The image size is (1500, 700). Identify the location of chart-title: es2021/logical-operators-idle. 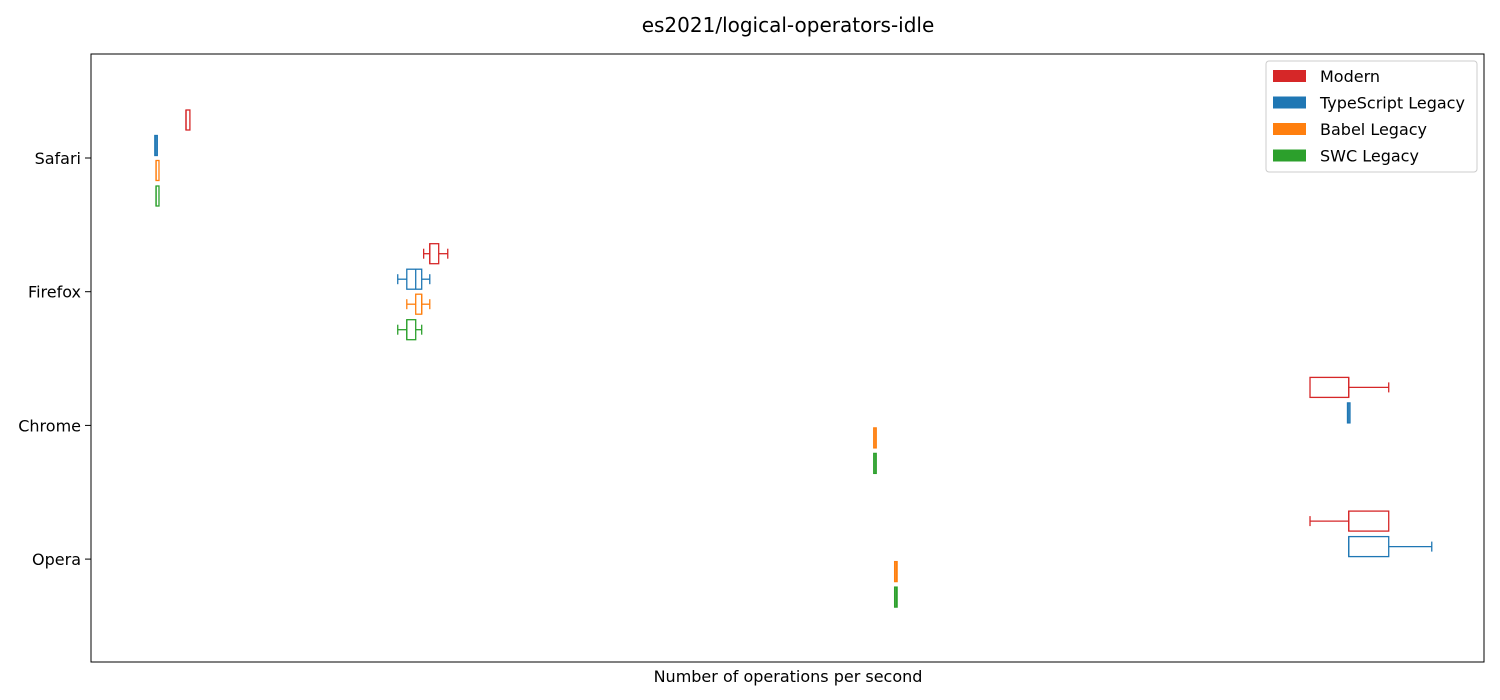
(788, 25).